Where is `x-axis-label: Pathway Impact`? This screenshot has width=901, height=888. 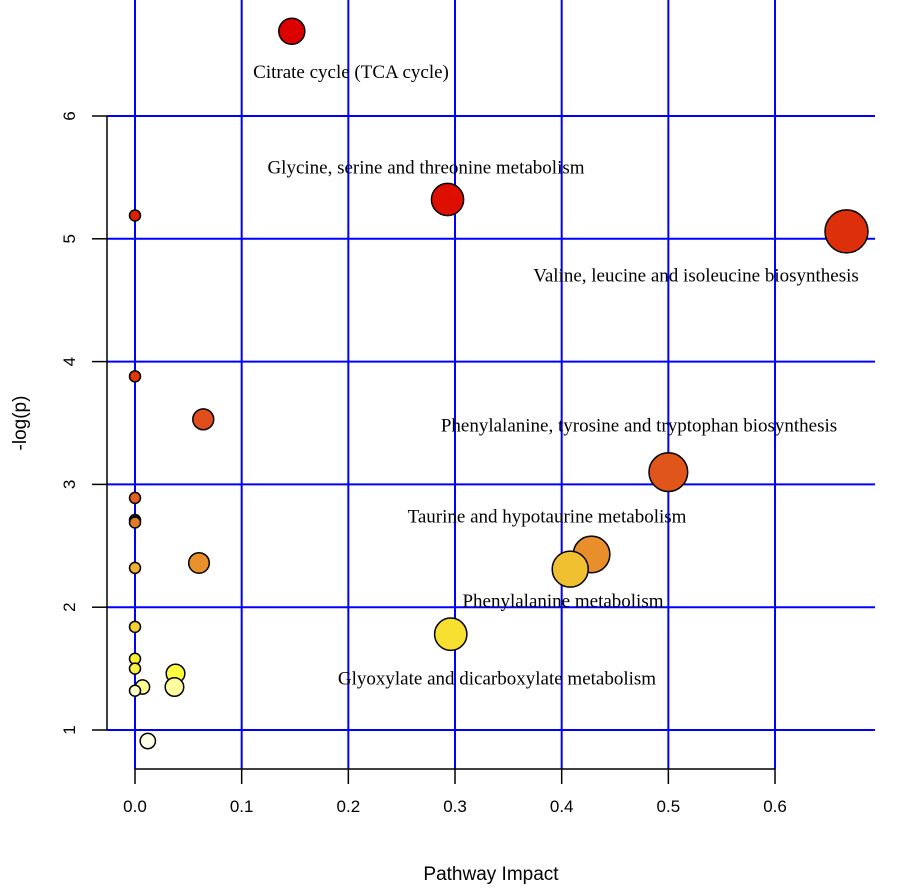
x-axis-label: Pathway Impact is located at coordinates (491, 874).